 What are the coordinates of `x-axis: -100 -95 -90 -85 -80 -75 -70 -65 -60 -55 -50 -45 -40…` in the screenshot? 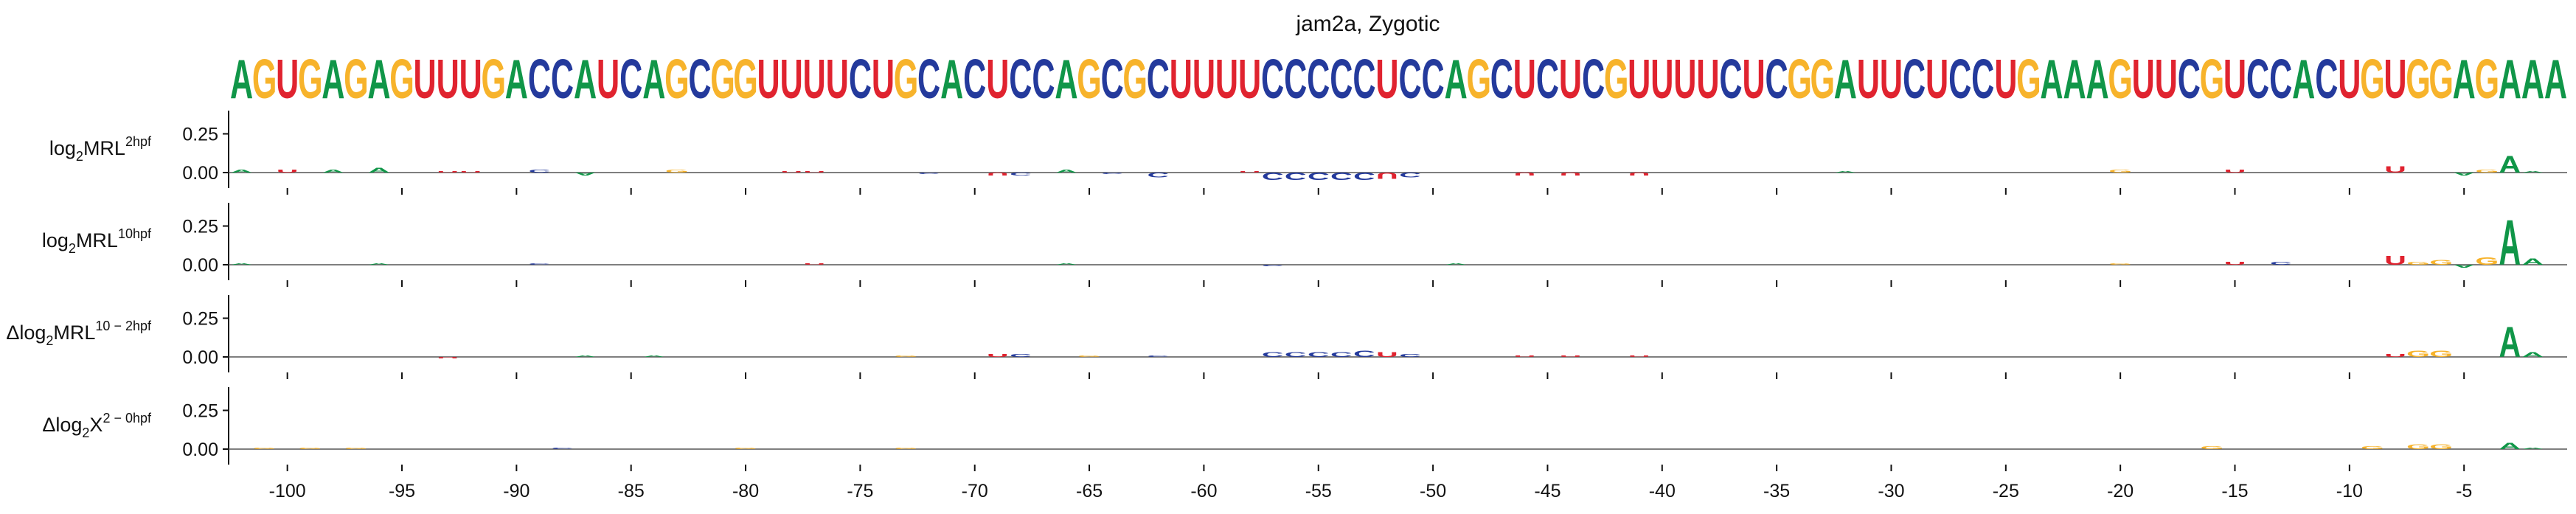 It's located at (1371, 491).